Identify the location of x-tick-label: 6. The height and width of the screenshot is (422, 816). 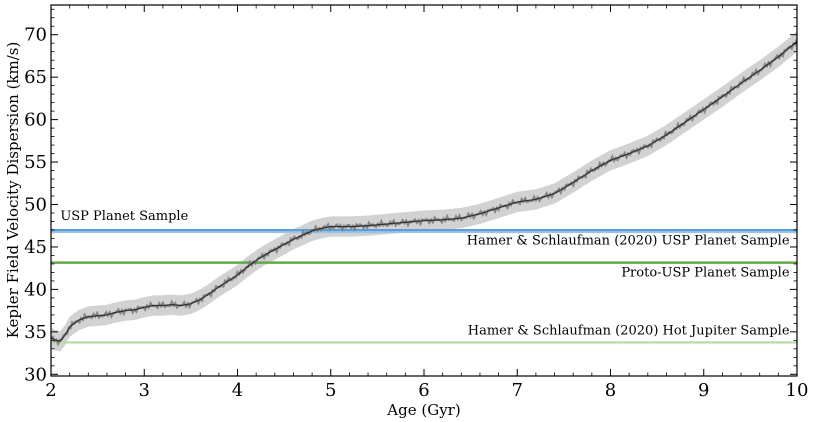
(423, 390).